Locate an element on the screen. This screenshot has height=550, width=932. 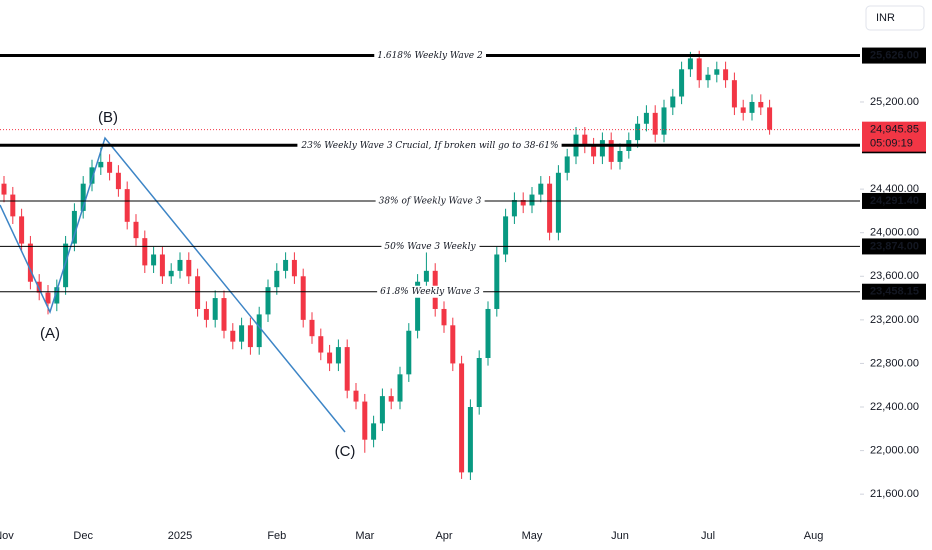
level-text: 61.8% Weekly Wave 3 is located at coordinates (430, 292).